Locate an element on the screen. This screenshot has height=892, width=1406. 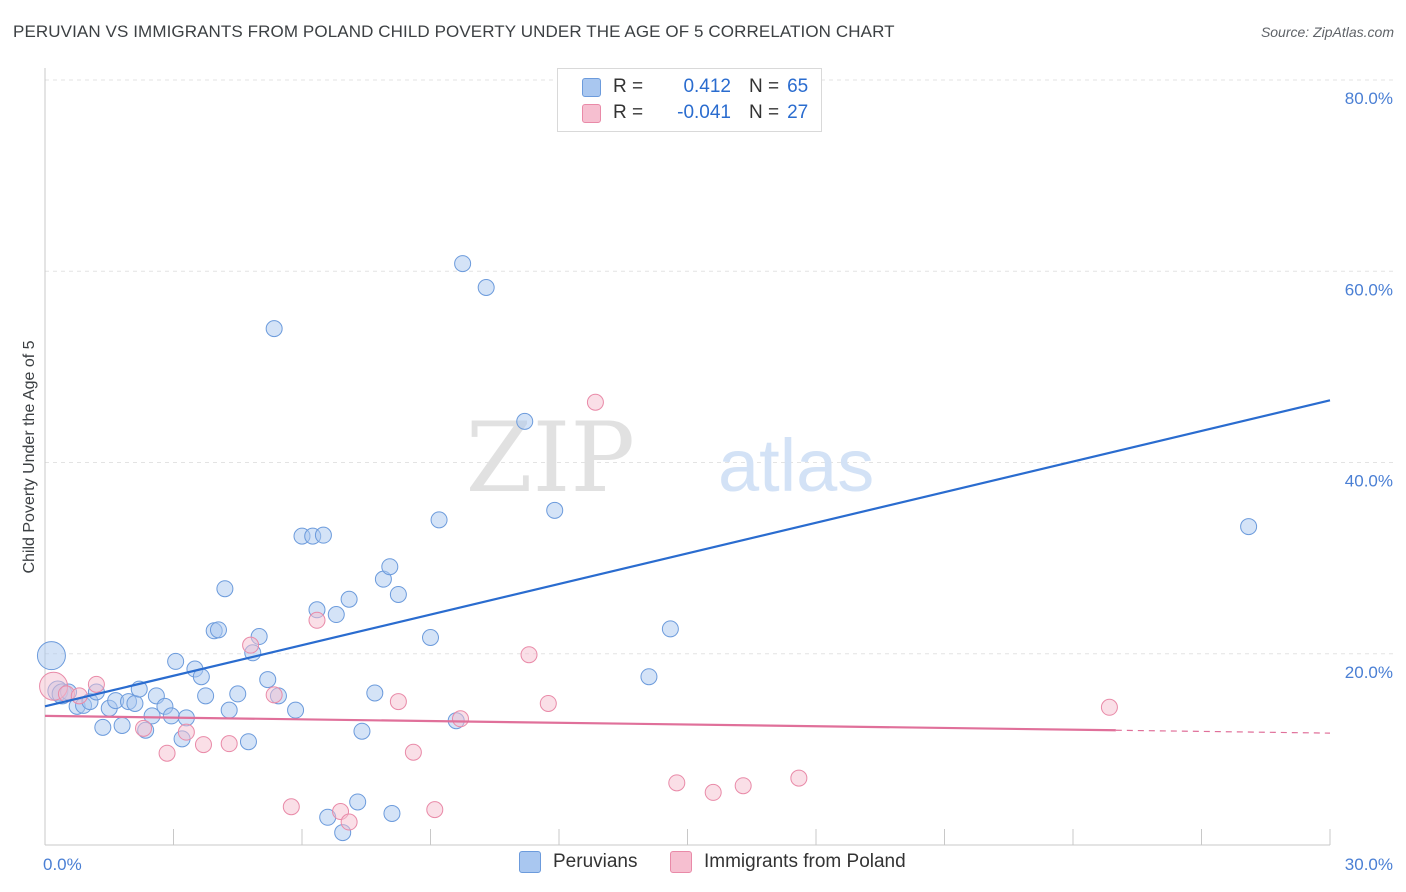
legend-r-value: -0.041 is located at coordinates (704, 112).